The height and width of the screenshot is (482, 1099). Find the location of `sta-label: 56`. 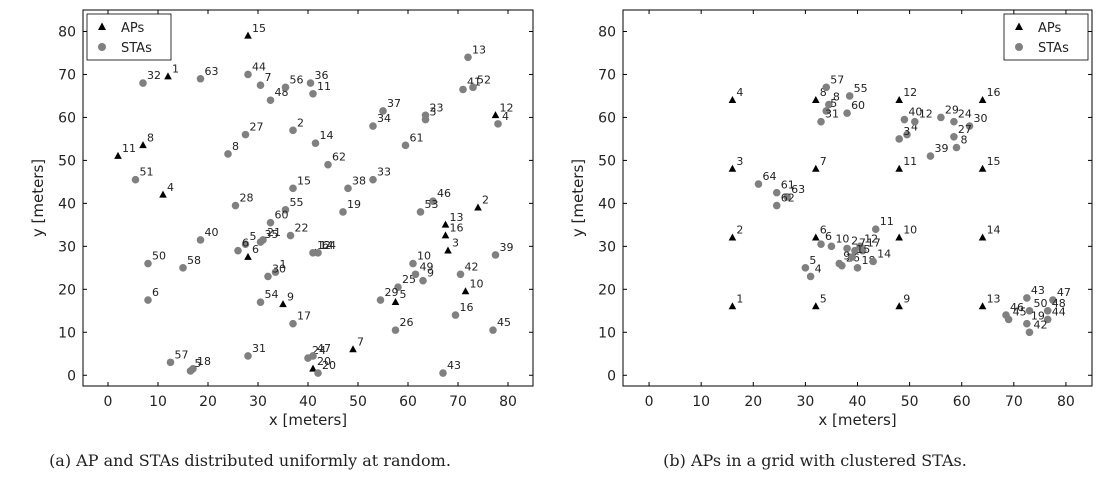

sta-label: 56 is located at coordinates (297, 79).